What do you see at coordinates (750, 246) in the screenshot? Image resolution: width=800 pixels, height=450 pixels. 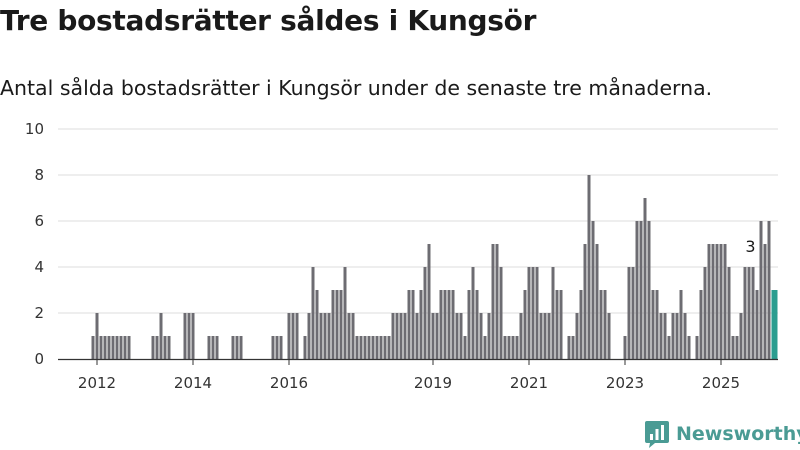 I see `data-label-last: 3` at bounding box center [750, 246].